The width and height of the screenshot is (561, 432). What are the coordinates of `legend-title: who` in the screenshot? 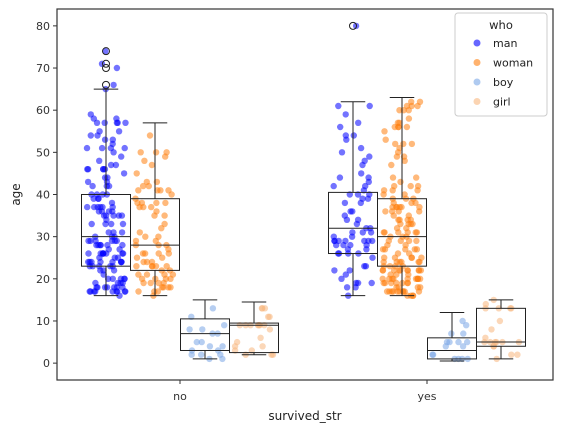 It's located at (501, 25).